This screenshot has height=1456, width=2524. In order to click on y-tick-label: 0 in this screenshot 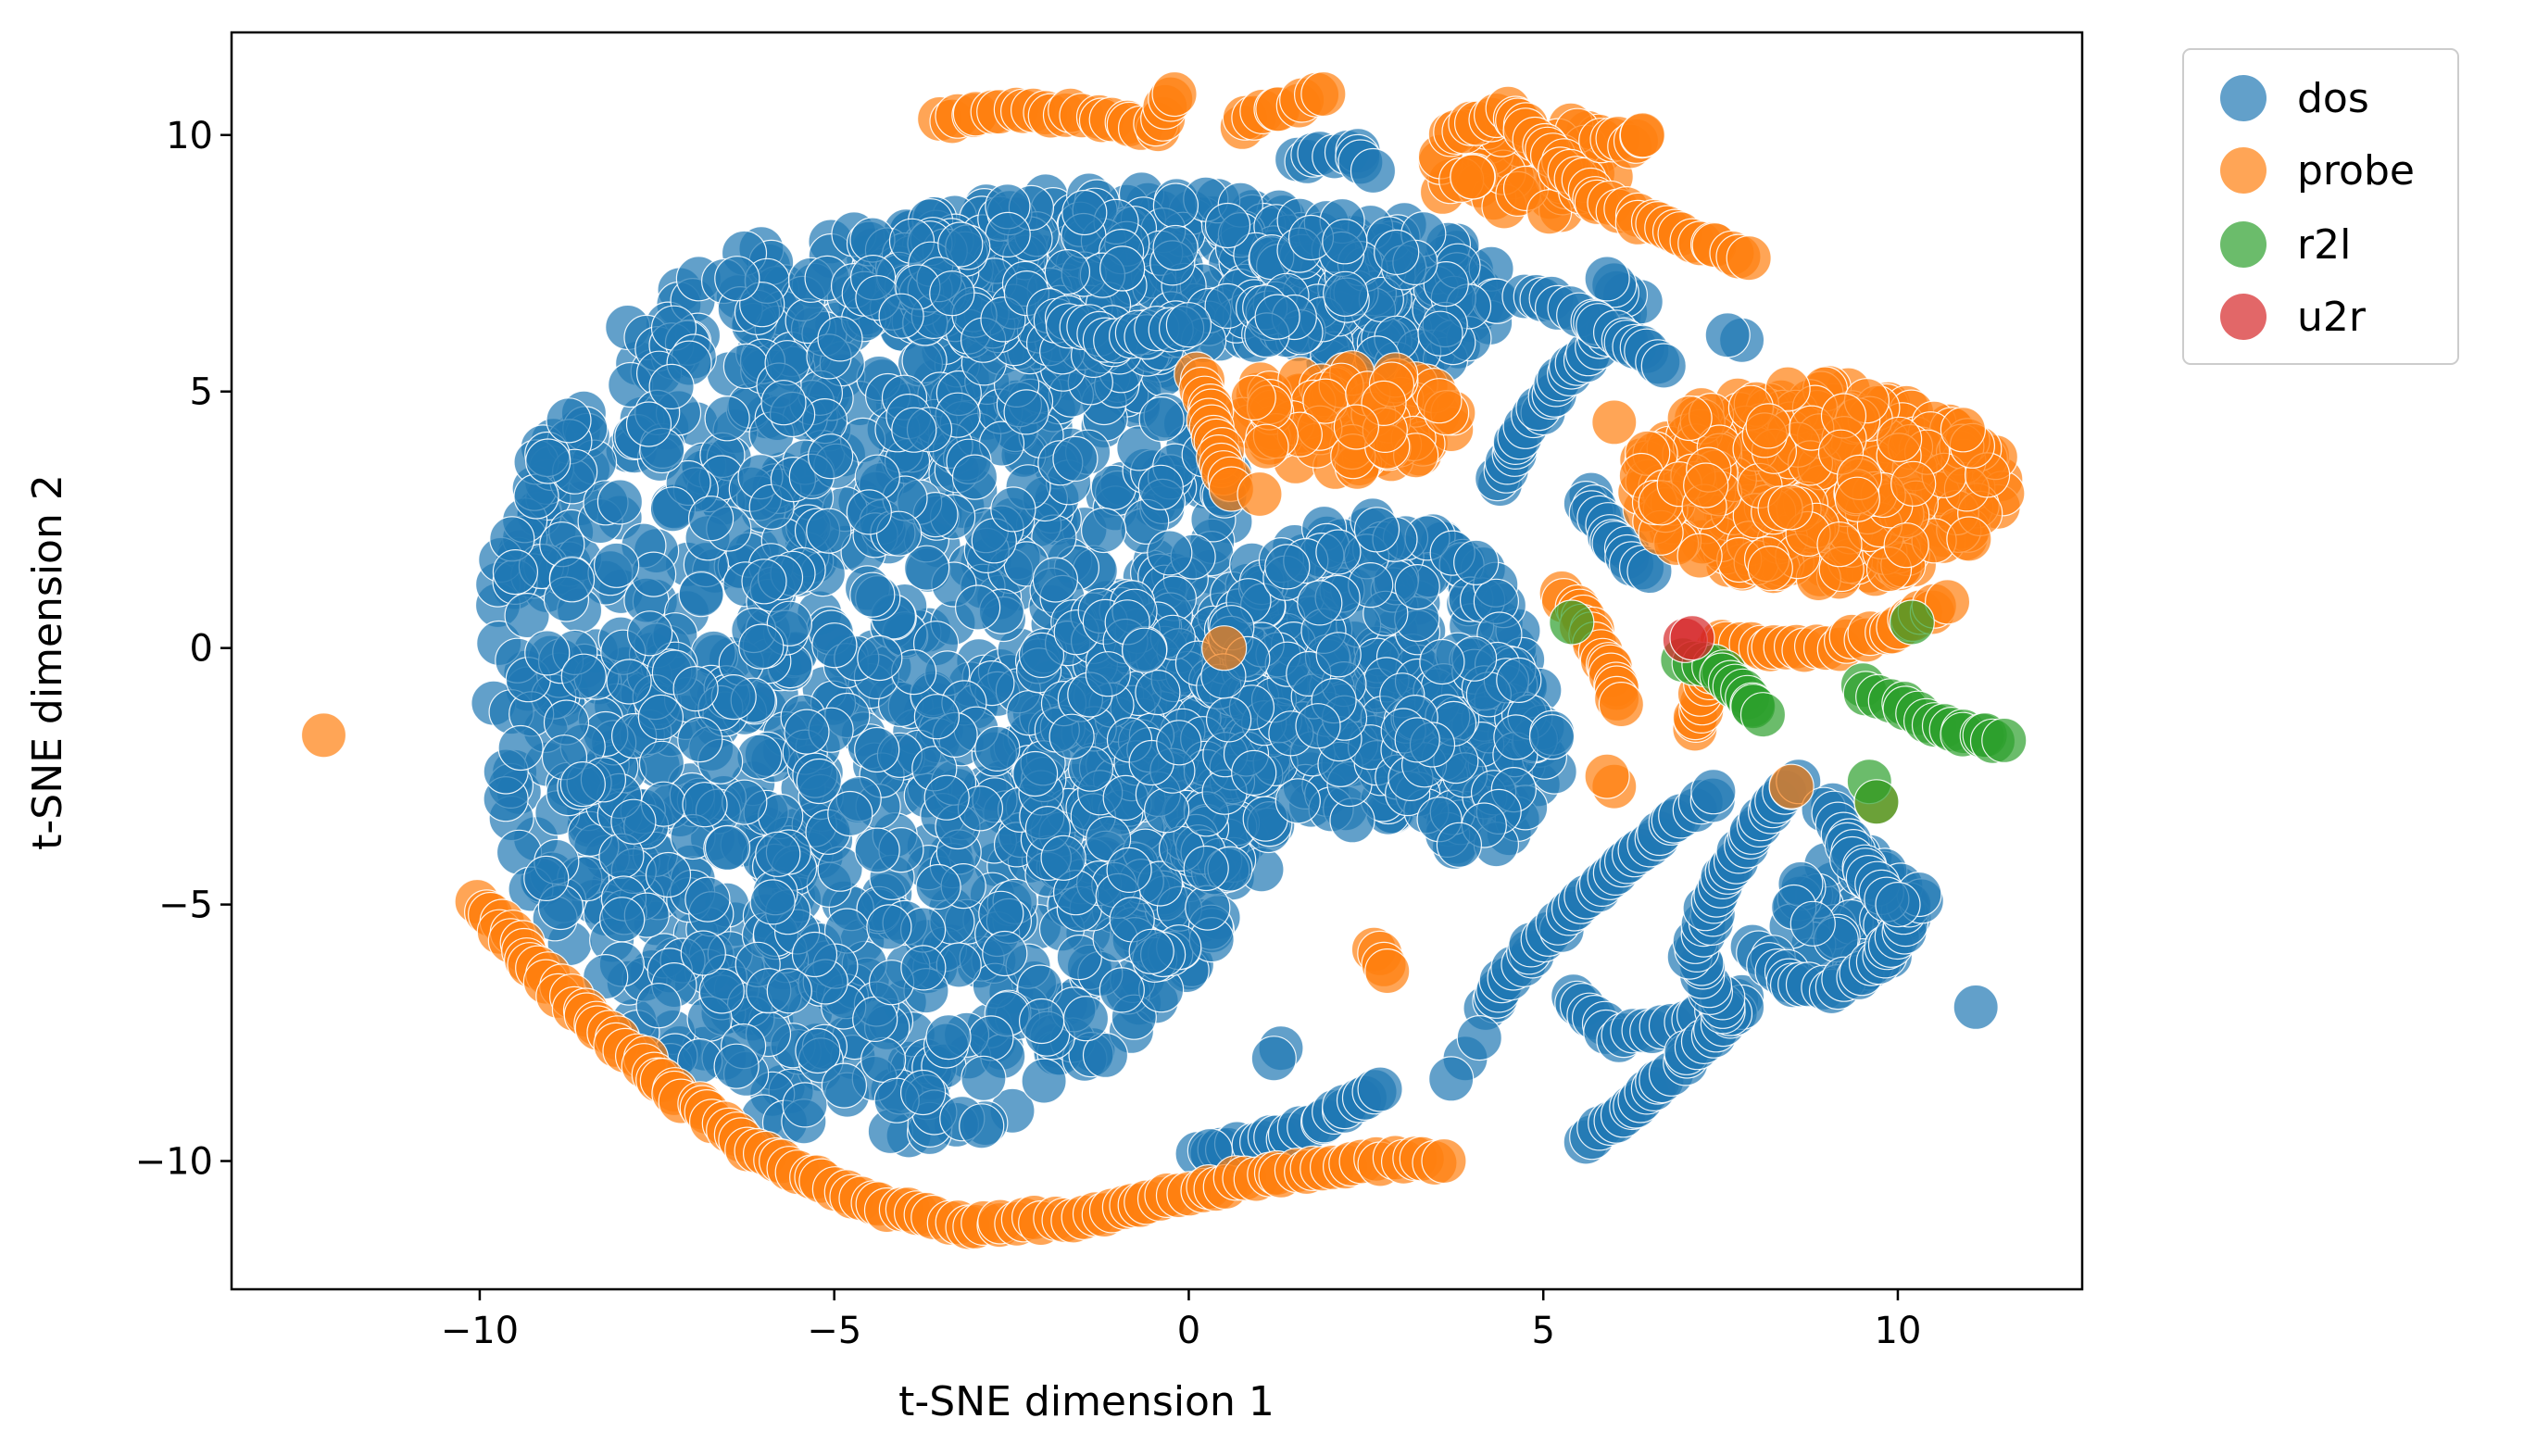, I will do `click(201, 649)`.